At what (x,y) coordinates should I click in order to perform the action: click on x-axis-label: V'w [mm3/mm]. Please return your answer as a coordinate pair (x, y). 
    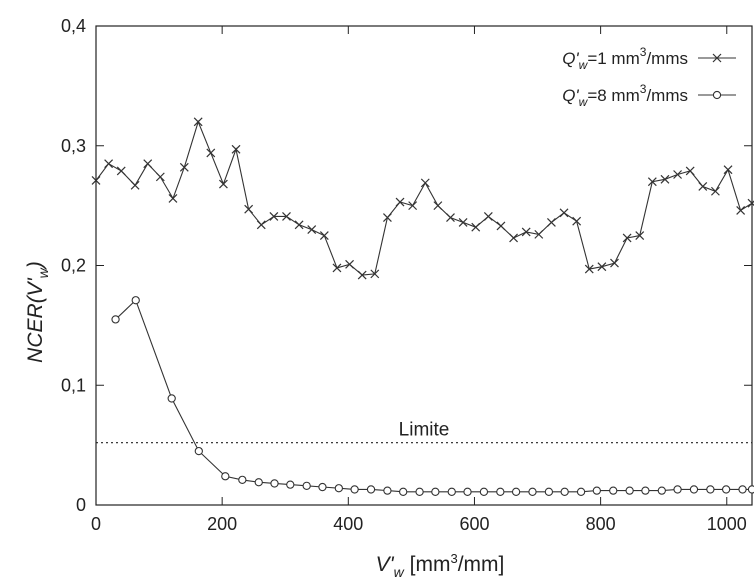
    Looking at the image, I should click on (440, 565).